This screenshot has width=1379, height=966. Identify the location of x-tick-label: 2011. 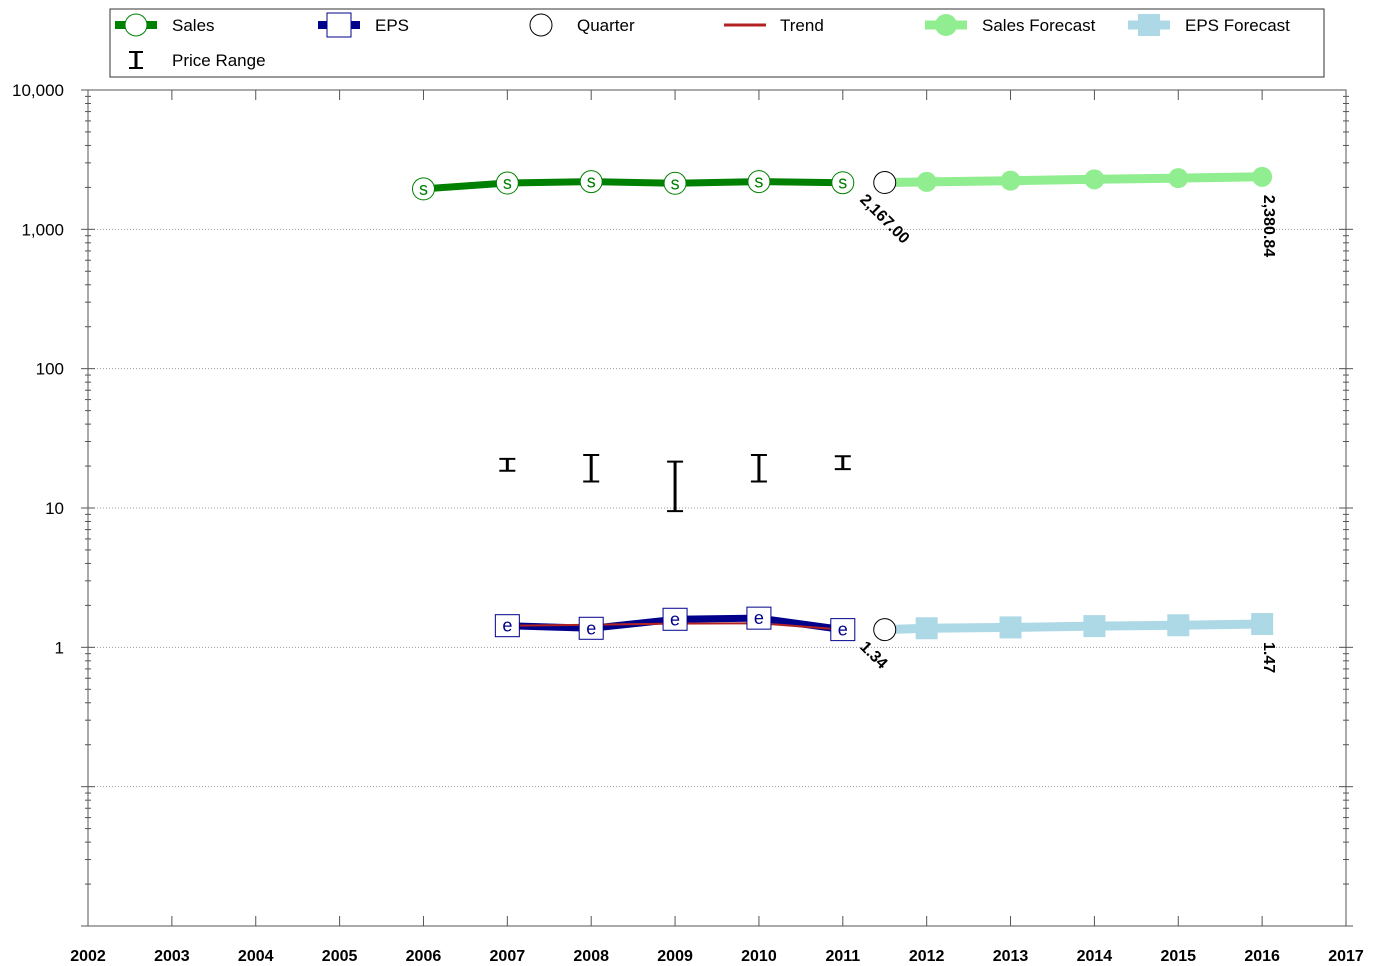
(842, 956).